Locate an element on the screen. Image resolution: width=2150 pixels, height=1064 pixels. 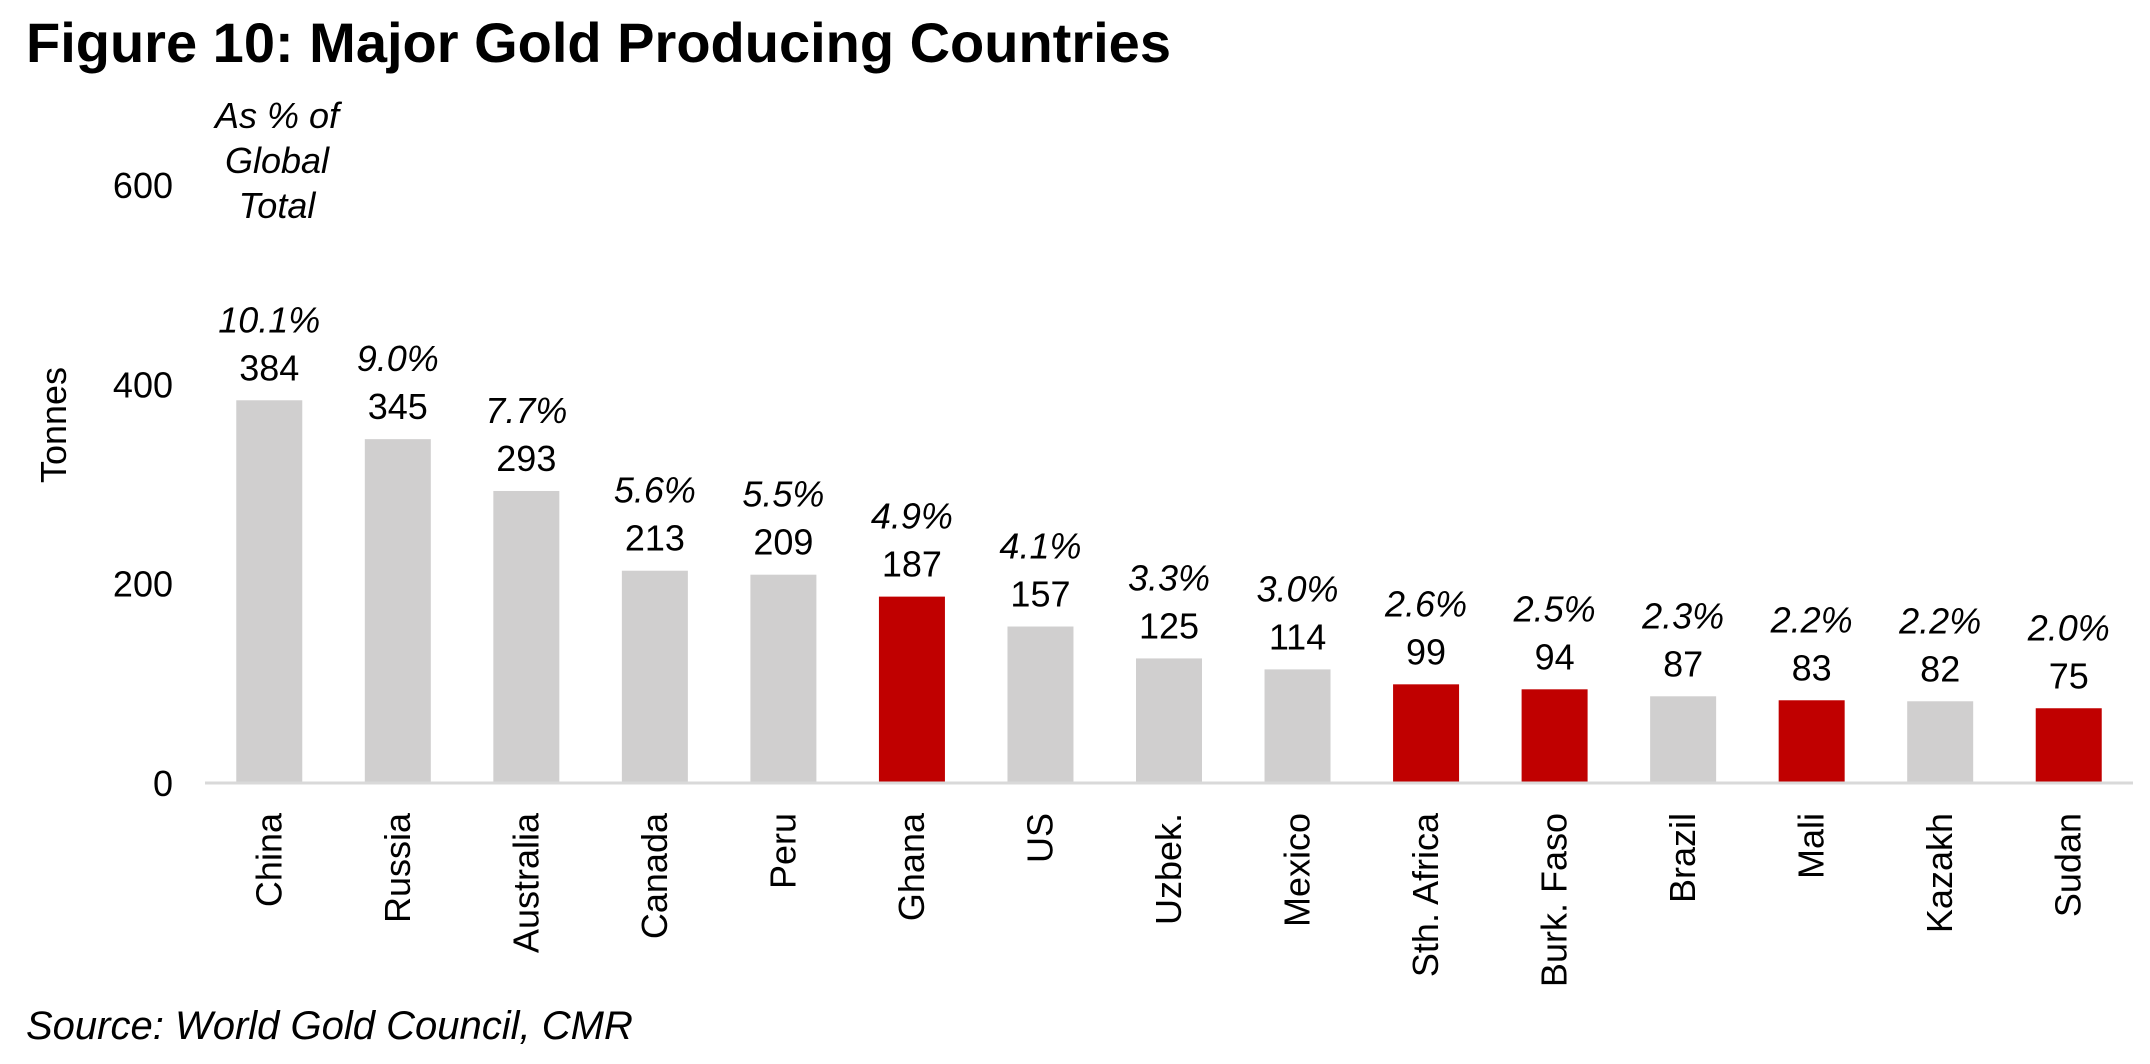
share-label: 2.0% is located at coordinates (2068, 627).